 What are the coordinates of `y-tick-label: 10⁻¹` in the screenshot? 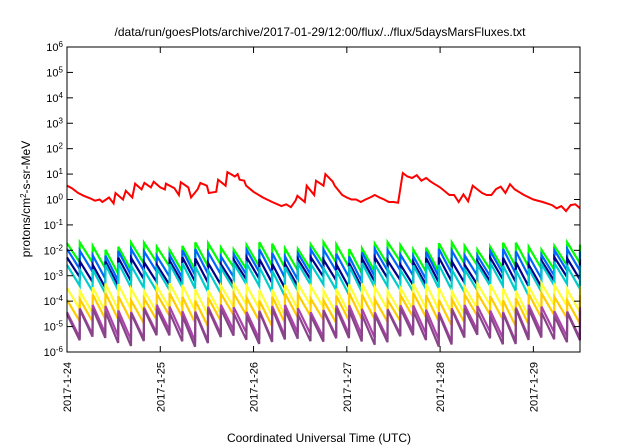 It's located at (54, 224).